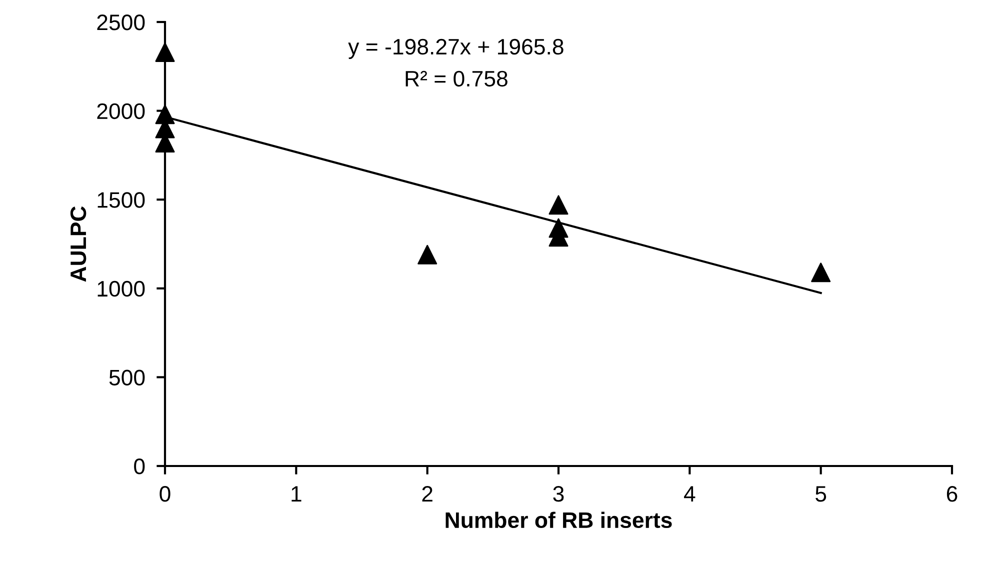  What do you see at coordinates (139, 466) in the screenshot?
I see `y-tick-label: 0` at bounding box center [139, 466].